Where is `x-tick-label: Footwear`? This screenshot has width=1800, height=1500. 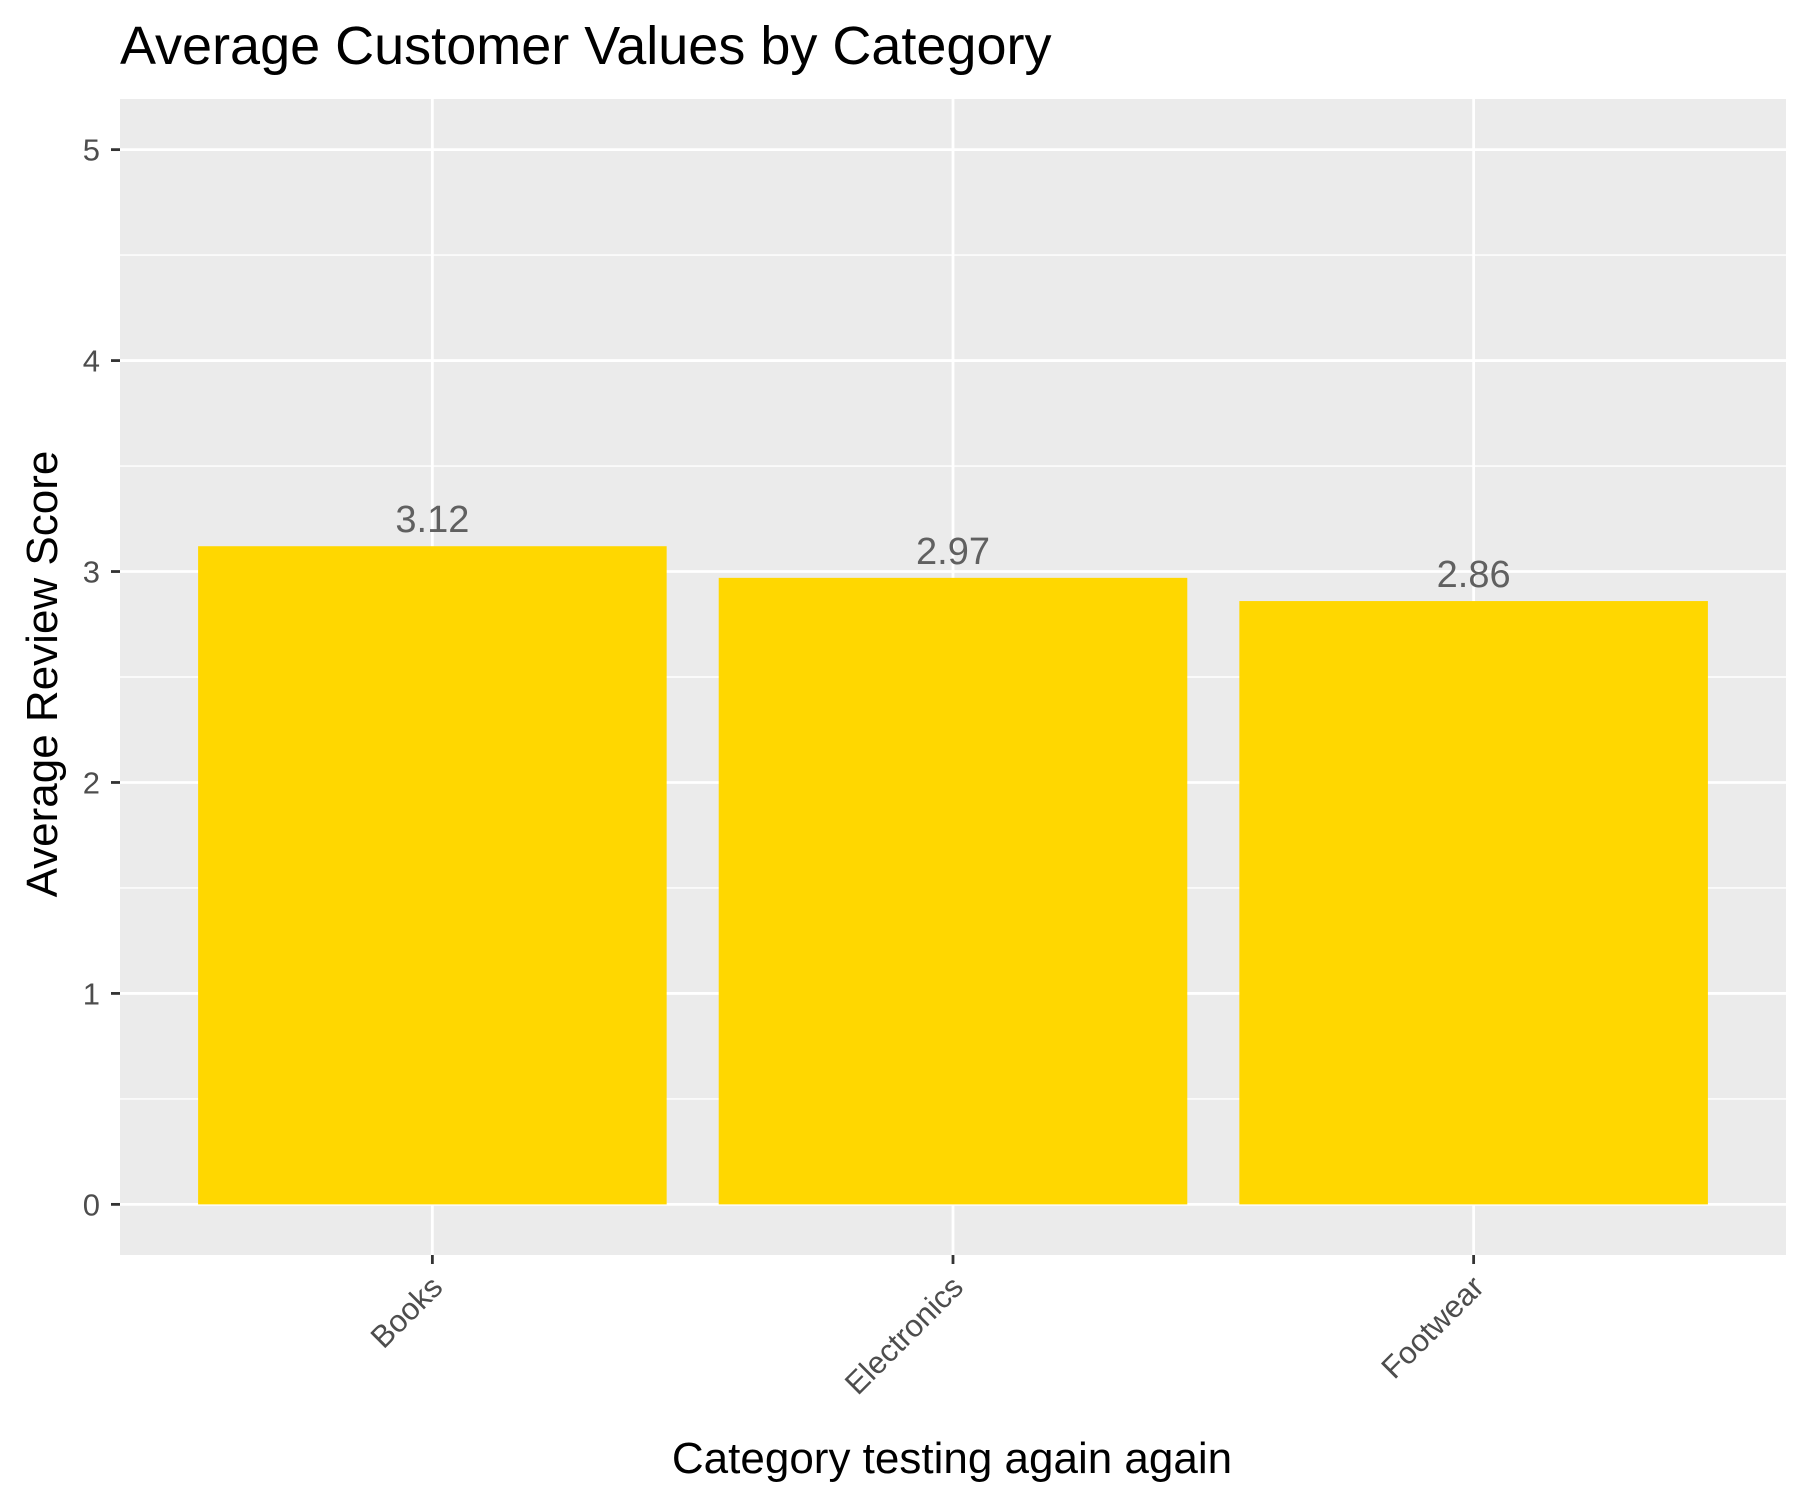 x-tick-label: Footwear is located at coordinates (1432, 1327).